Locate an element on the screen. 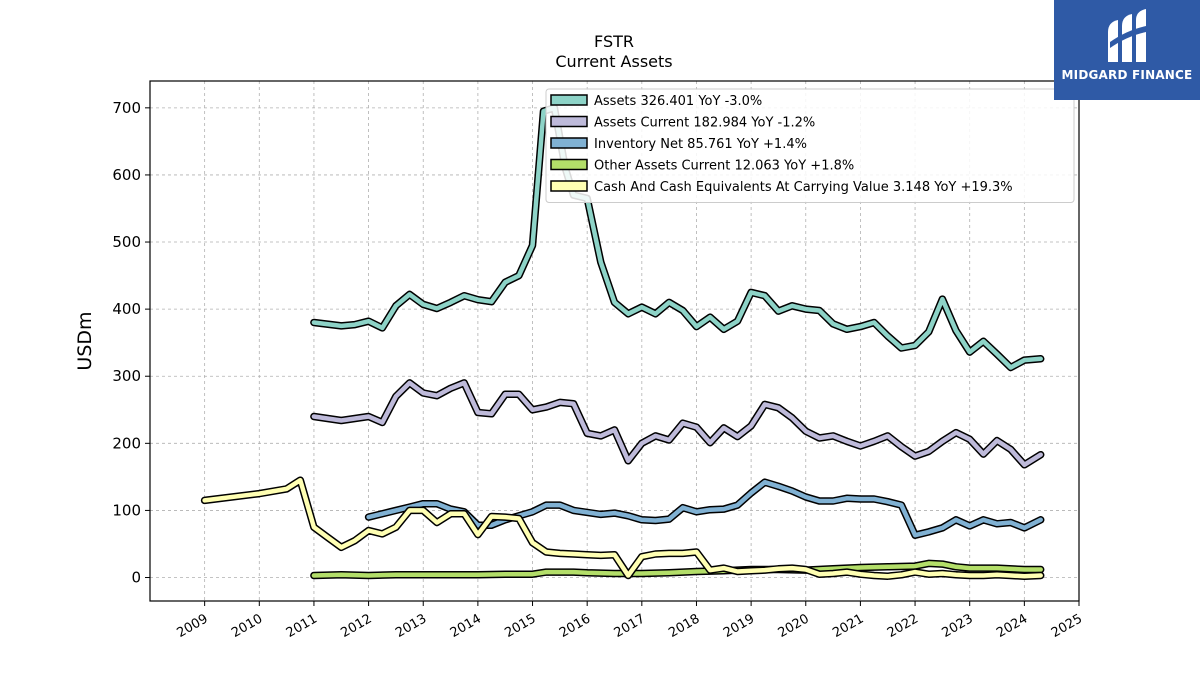 This screenshot has width=1200, height=675. y-tick-label: 0 is located at coordinates (136, 578).